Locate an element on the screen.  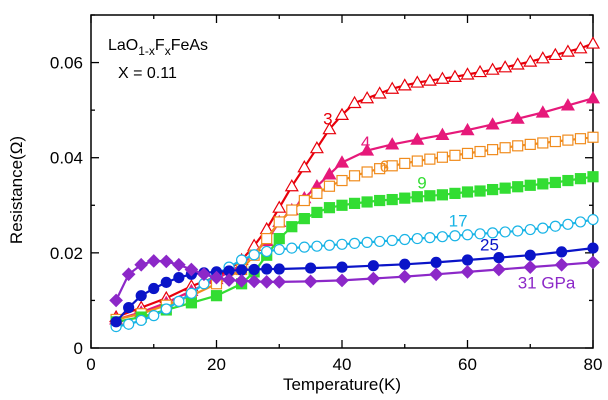
x-axis-title: Temperature(K) is located at coordinates (342, 384).